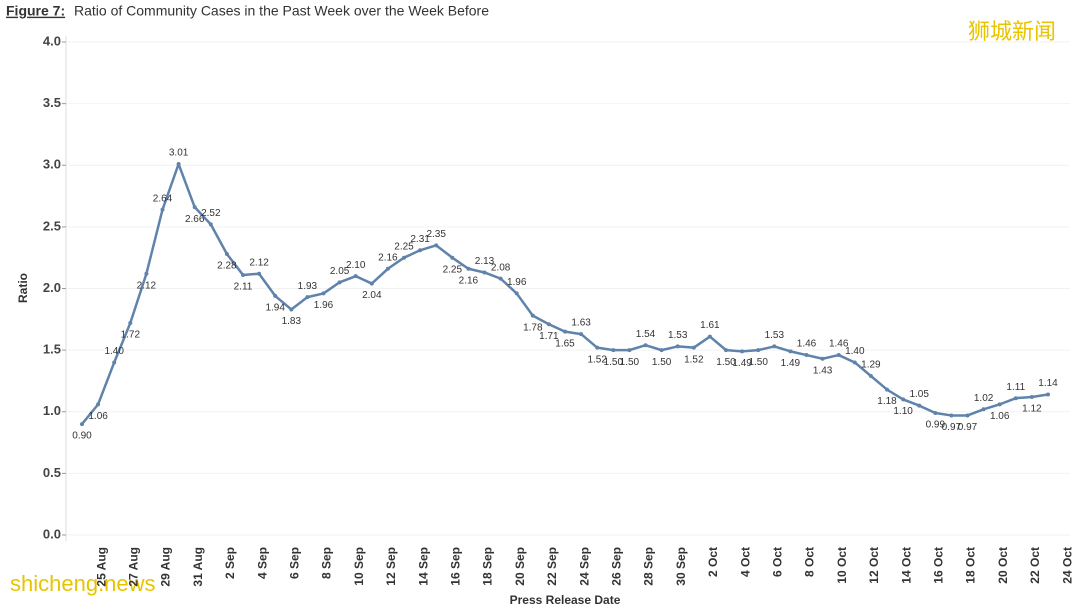 Image resolution: width=1080 pixels, height=605 pixels. I want to click on x-tick-label: 6 Oct, so click(777, 562).